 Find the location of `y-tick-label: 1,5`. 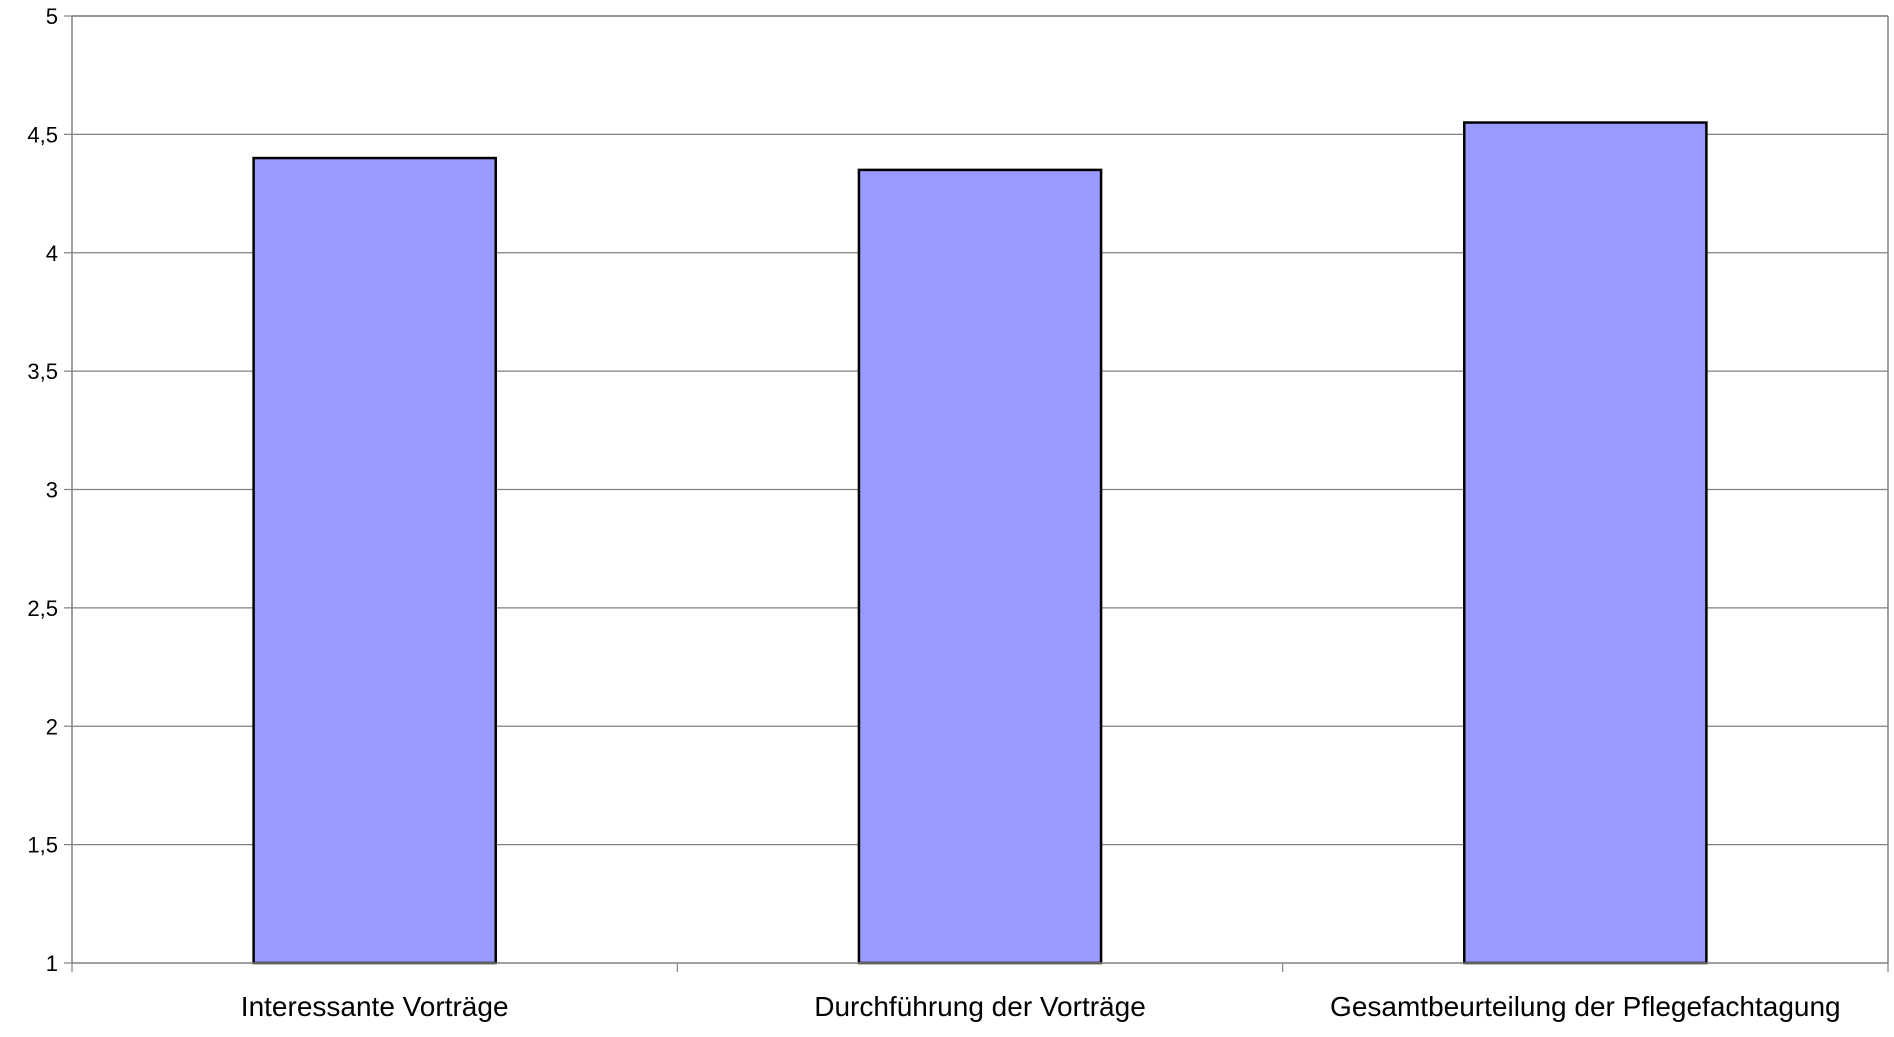

y-tick-label: 1,5 is located at coordinates (42, 845).